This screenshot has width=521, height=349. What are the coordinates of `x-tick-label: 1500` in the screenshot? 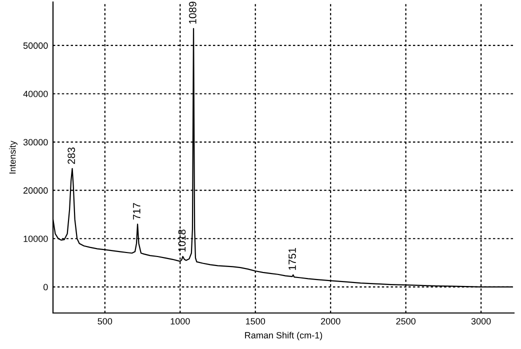 It's located at (256, 321).